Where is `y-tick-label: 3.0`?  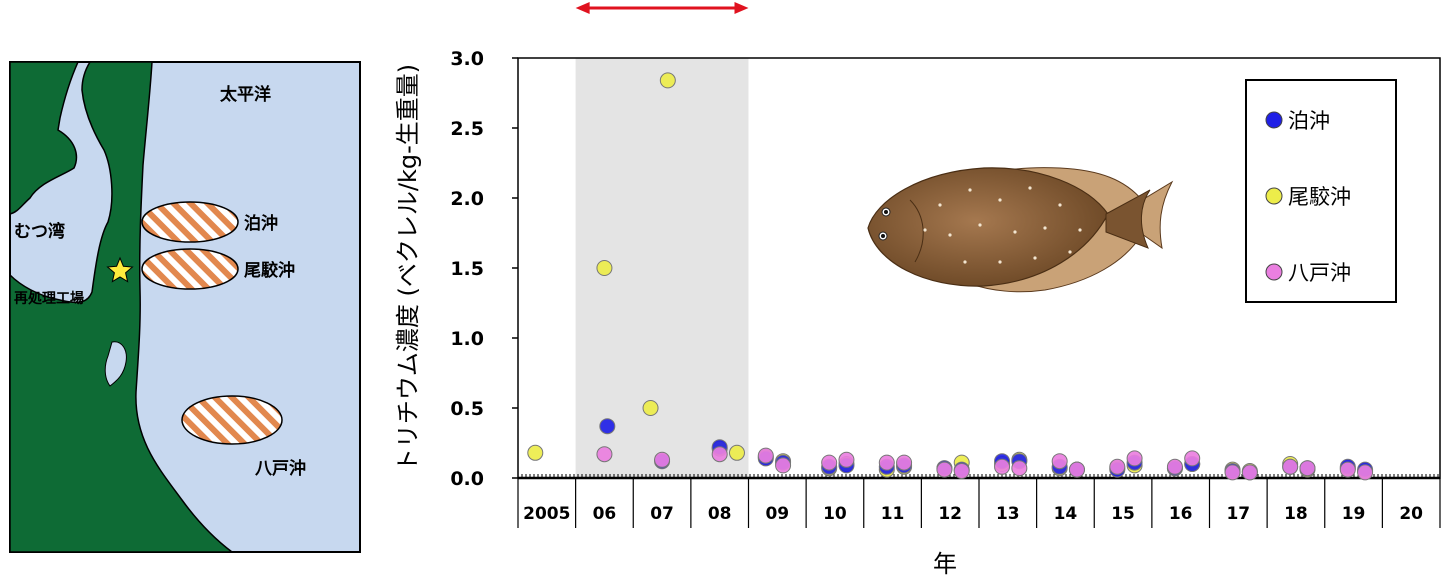
y-tick-label: 3.0 is located at coordinates (467, 59).